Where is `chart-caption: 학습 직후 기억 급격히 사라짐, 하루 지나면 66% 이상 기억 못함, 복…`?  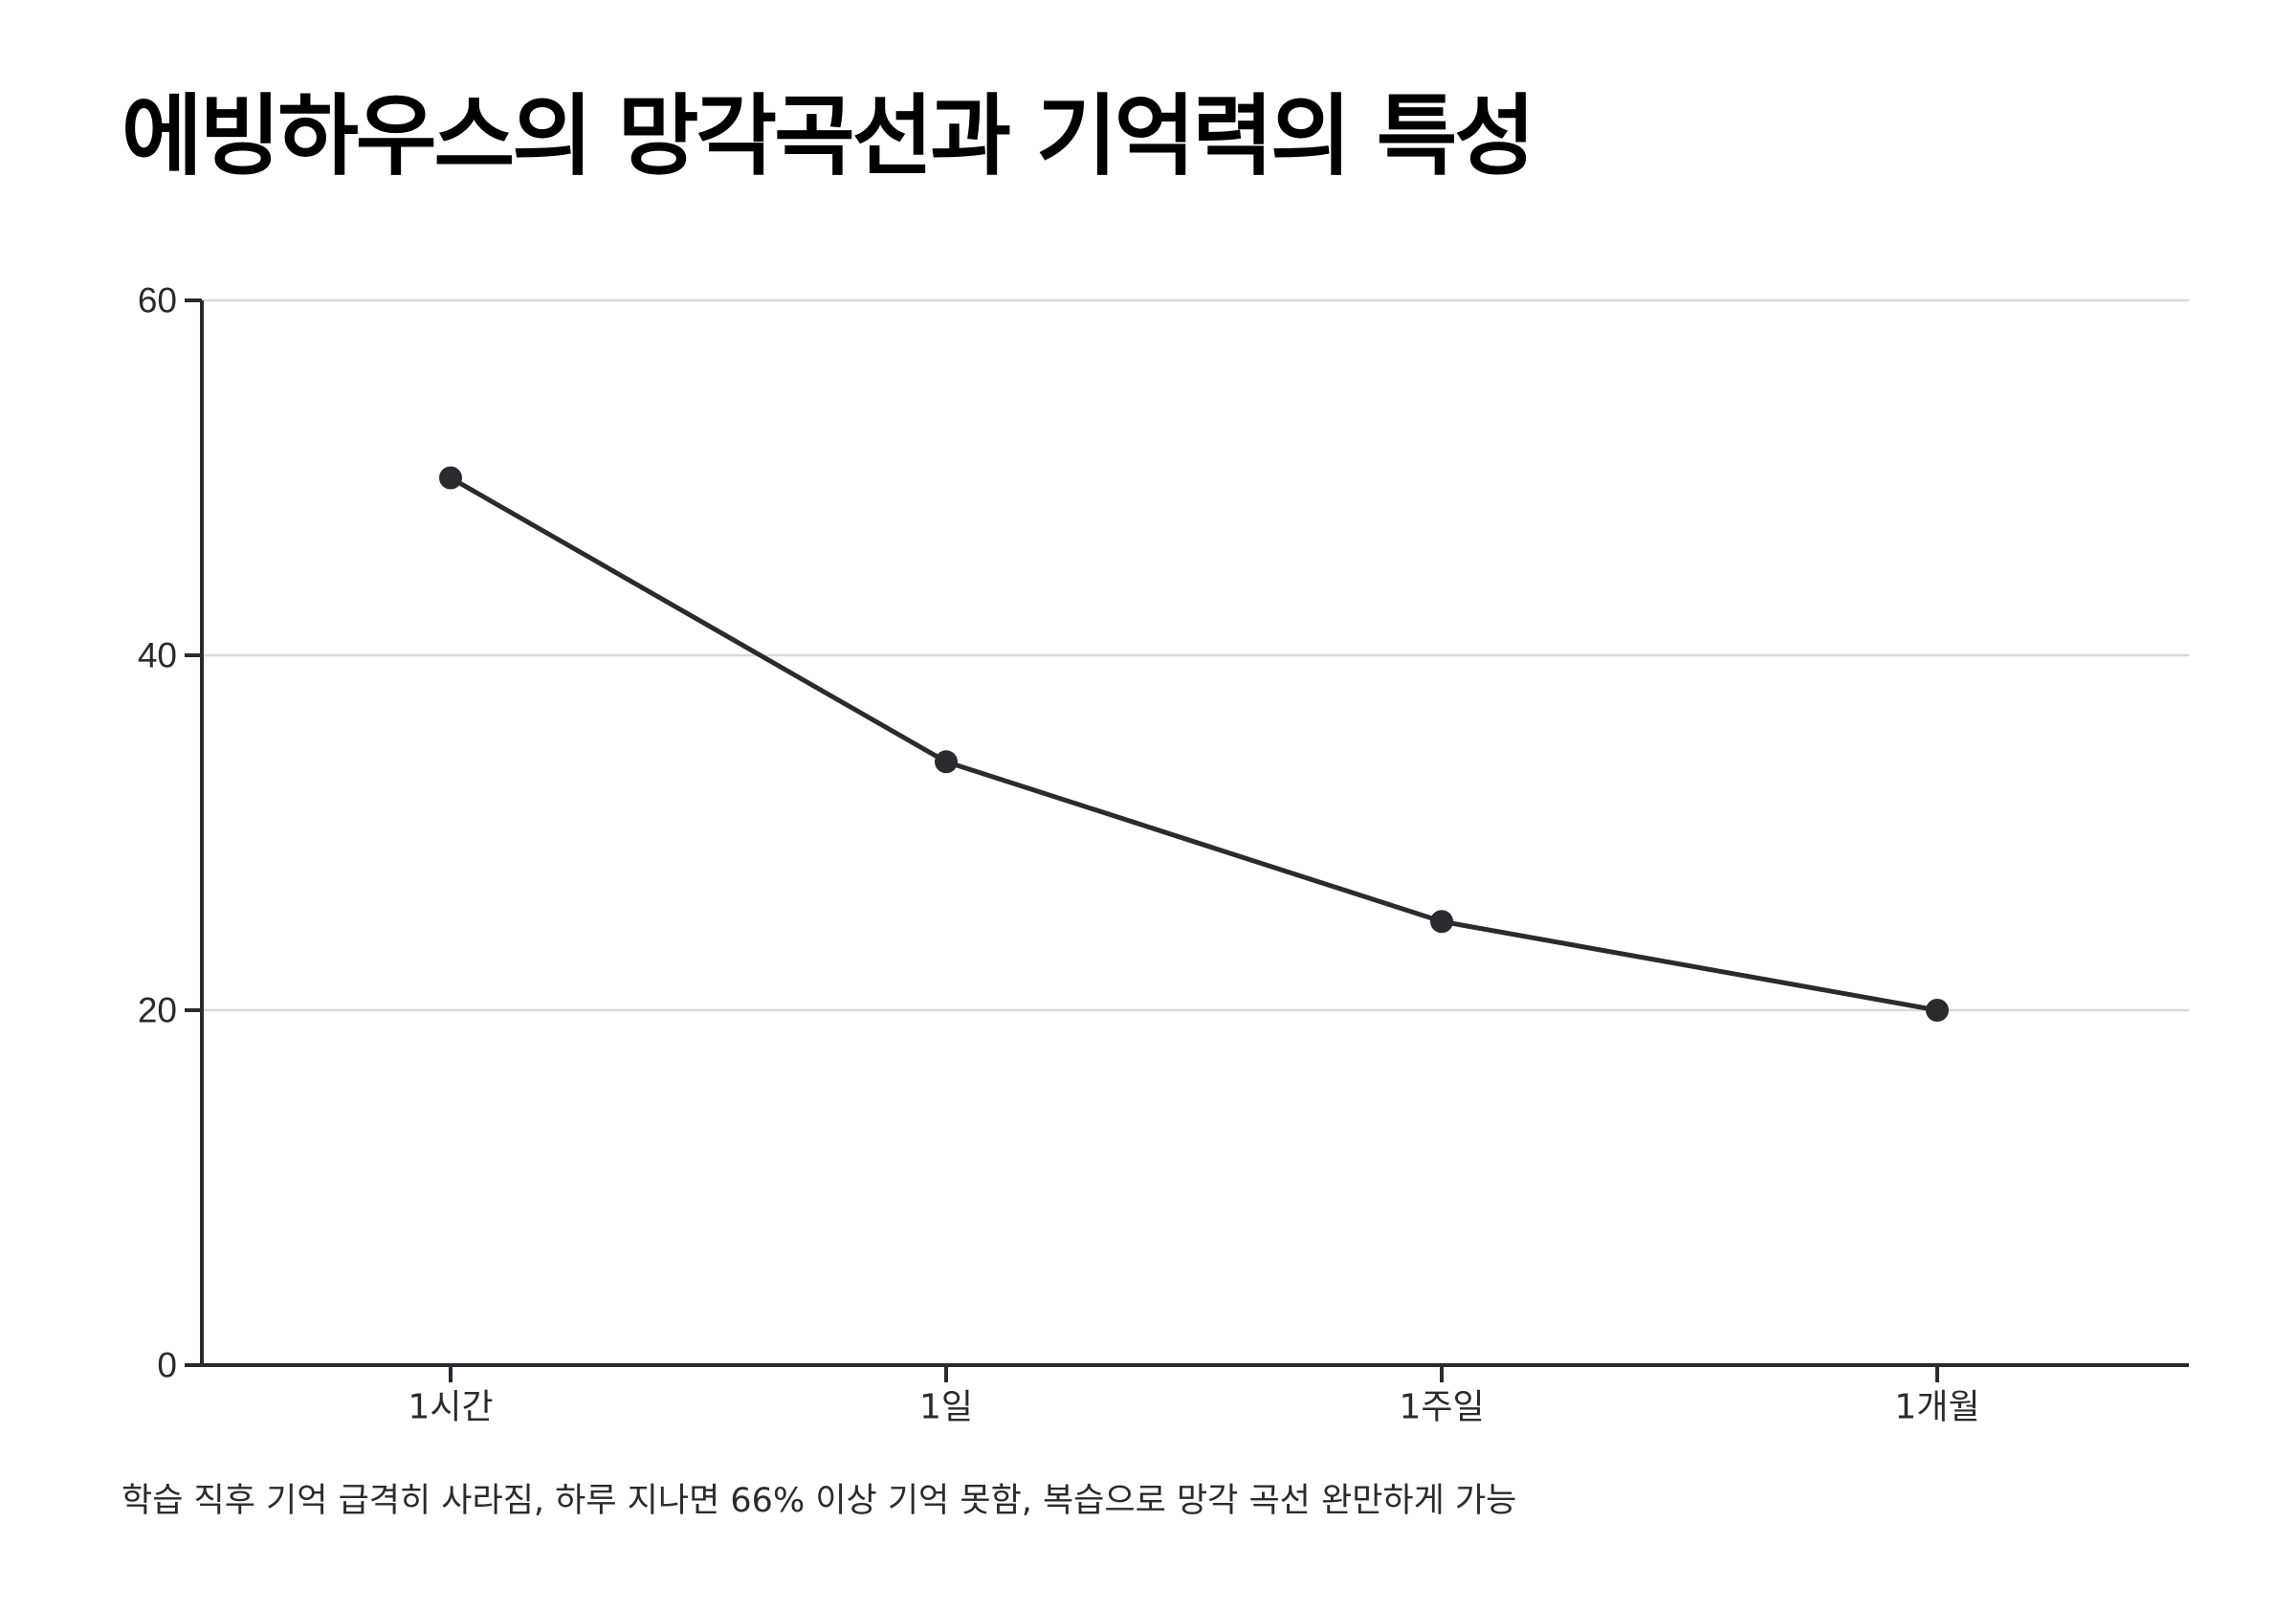
chart-caption: 학습 직후 기억 급격히 사라짐, 하루 지나면 66% 이상 기억 못함, 복… is located at coordinates (819, 1501).